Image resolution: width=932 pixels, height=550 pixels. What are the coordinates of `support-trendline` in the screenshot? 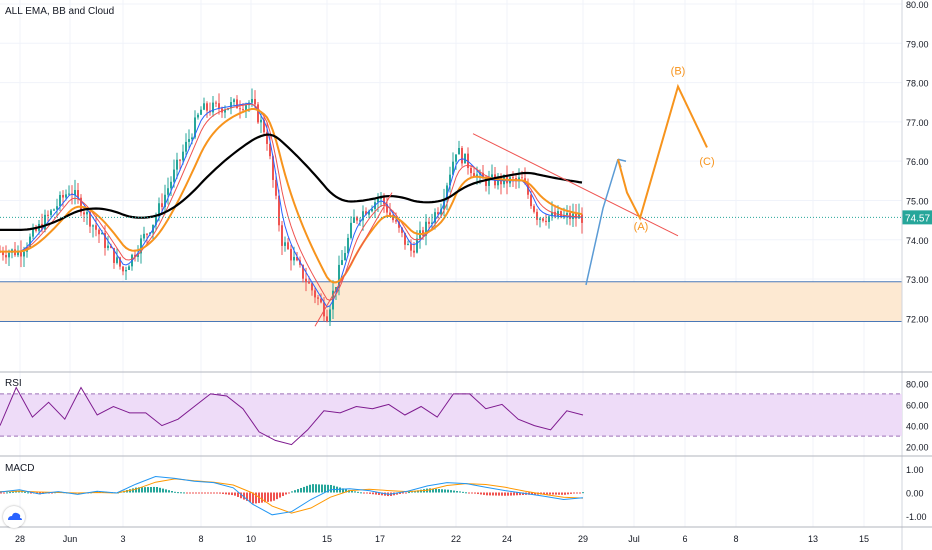 It's located at (353, 259).